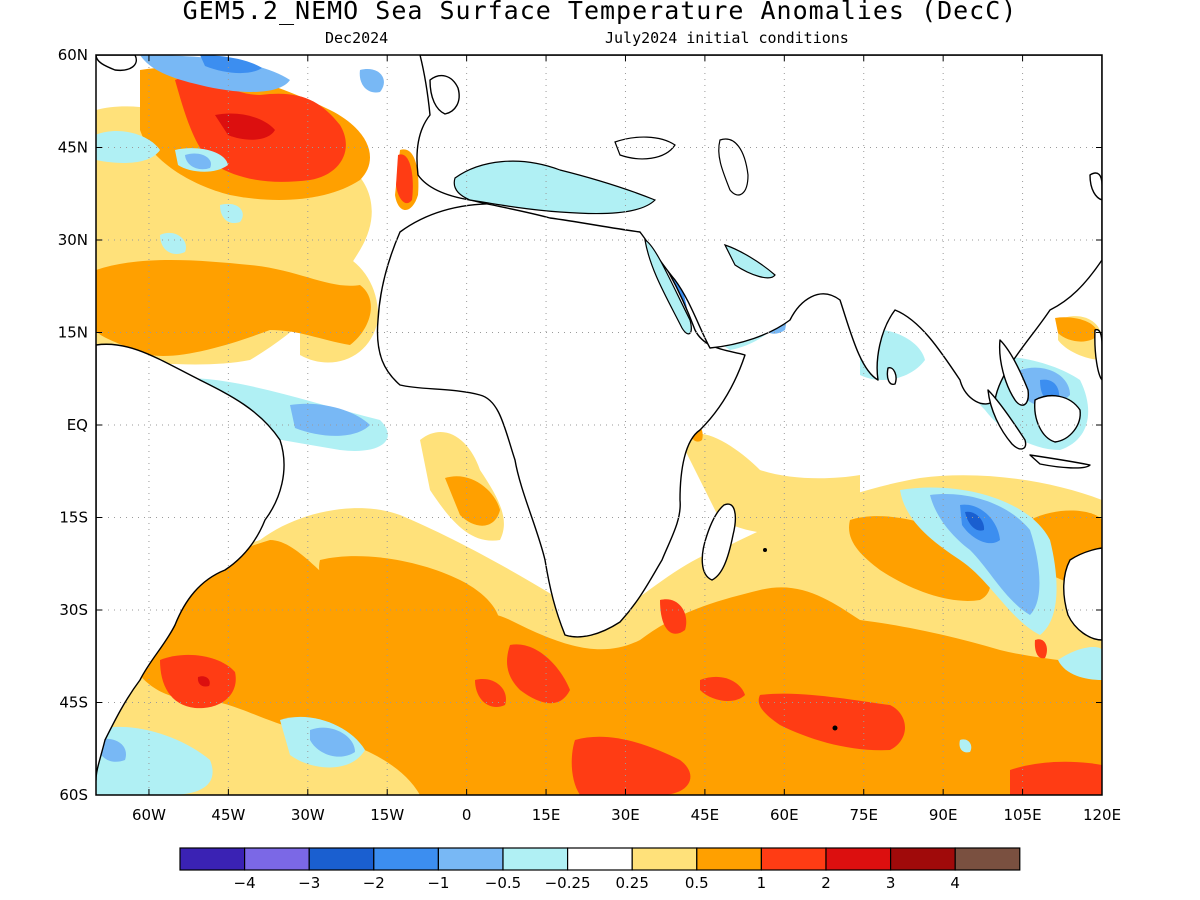 The image size is (1200, 900). What do you see at coordinates (245, 883) in the screenshot?
I see `colorbar-label: −4` at bounding box center [245, 883].